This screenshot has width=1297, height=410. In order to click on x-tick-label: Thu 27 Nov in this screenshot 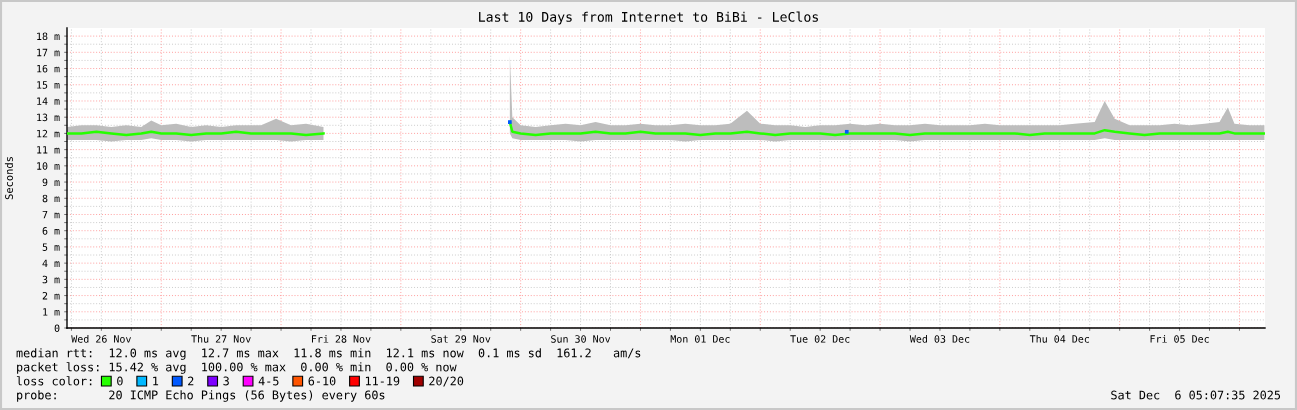, I will do `click(221, 339)`.